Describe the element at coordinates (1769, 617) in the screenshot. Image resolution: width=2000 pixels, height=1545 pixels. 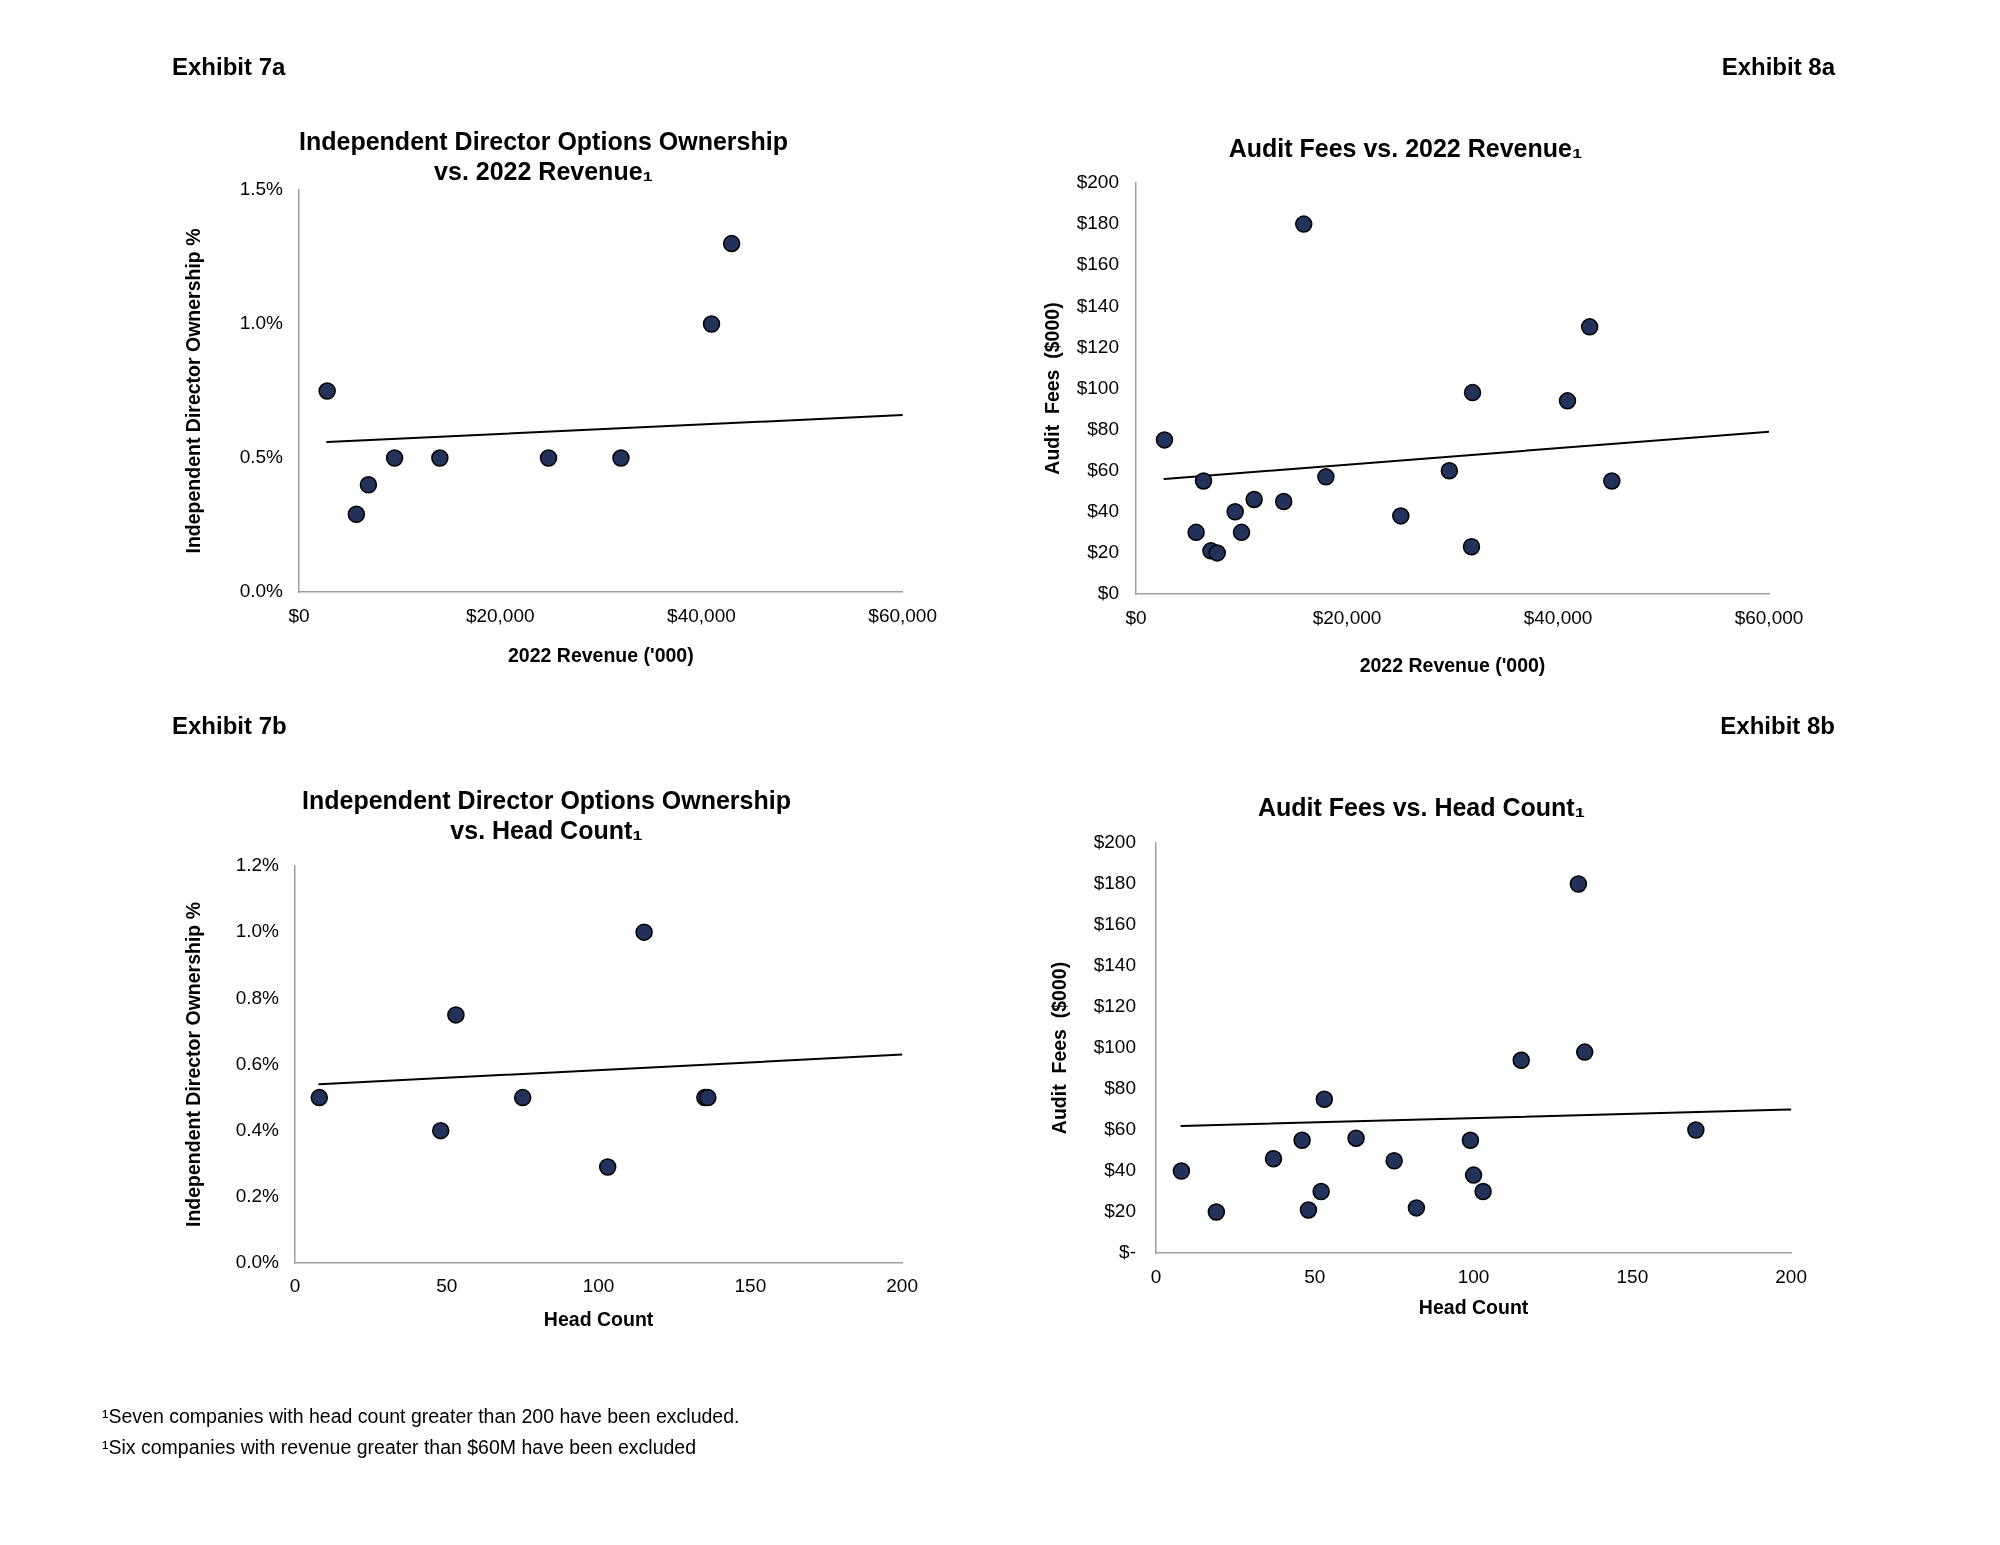
I see `x-tick-label: $60,000` at that location.